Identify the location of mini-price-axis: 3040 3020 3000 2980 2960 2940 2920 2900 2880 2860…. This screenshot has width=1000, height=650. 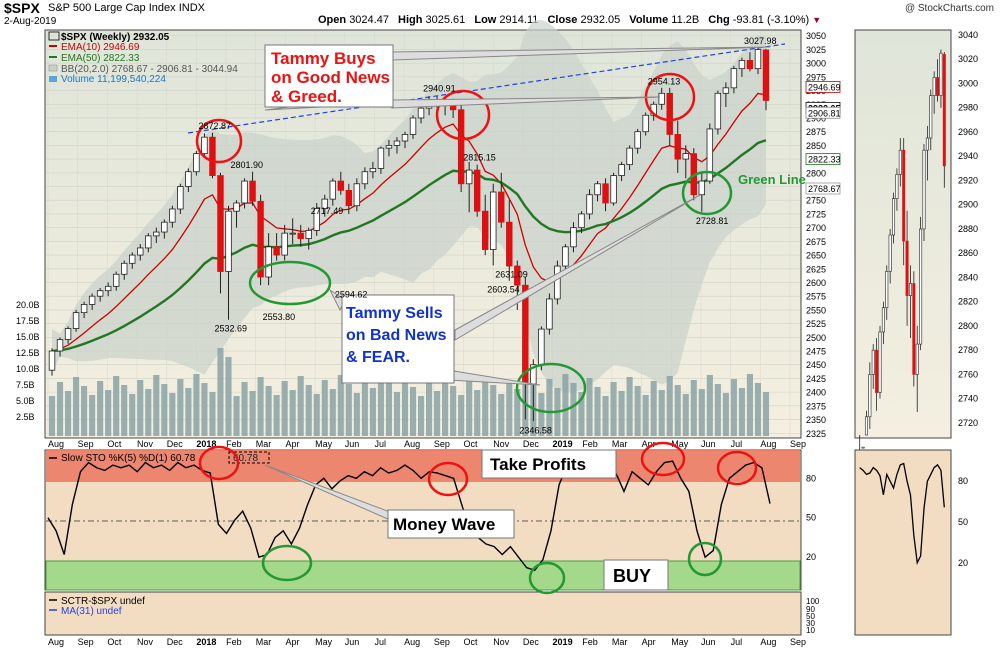
(968, 229).